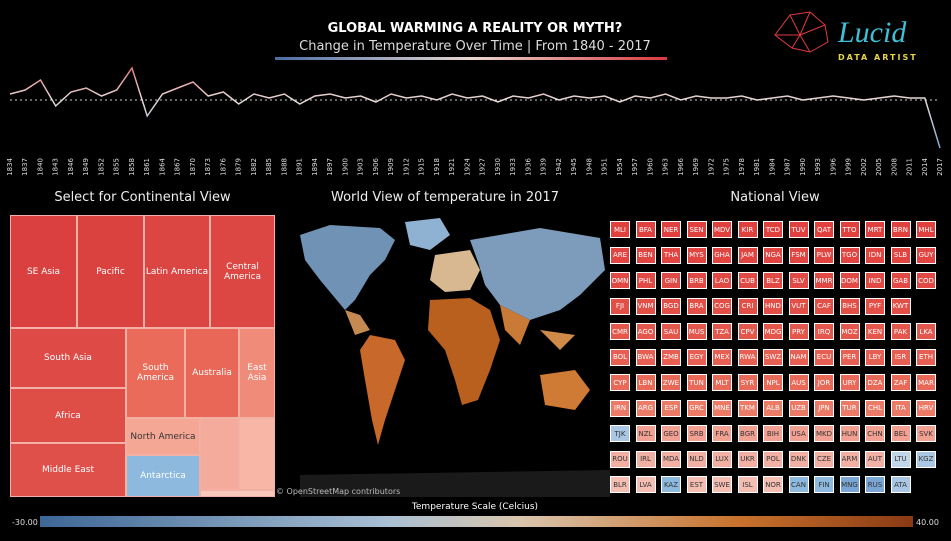 Image resolution: width=951 pixels, height=541 pixels. I want to click on country-cell: FRA, so click(722, 433).